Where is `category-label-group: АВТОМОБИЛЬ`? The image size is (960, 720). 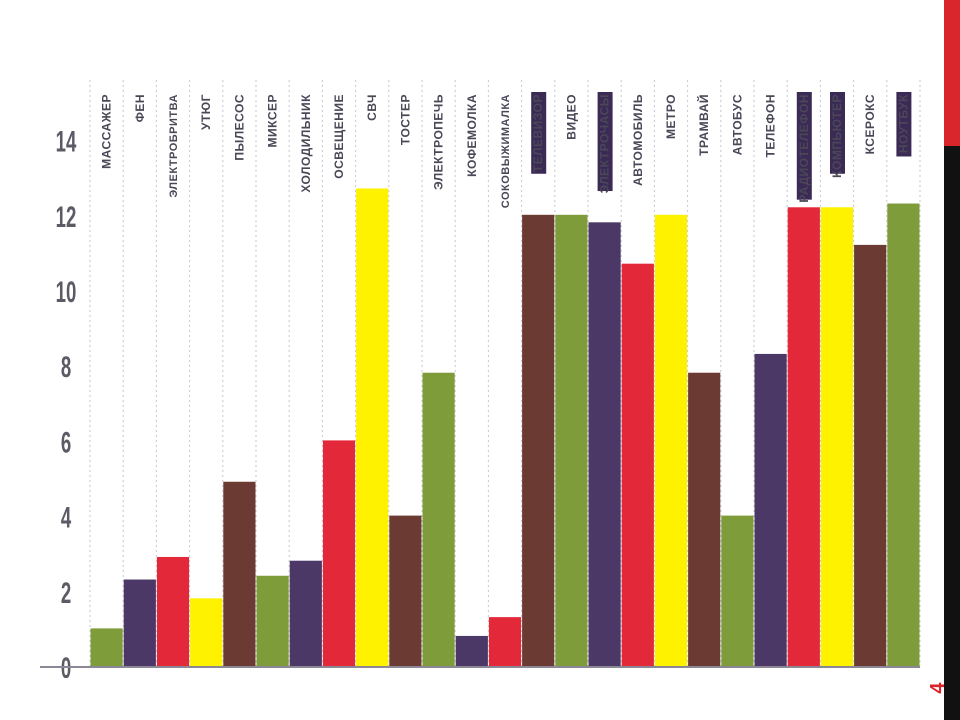
category-label-group: АВТОМОБИЛЬ is located at coordinates (638, 140).